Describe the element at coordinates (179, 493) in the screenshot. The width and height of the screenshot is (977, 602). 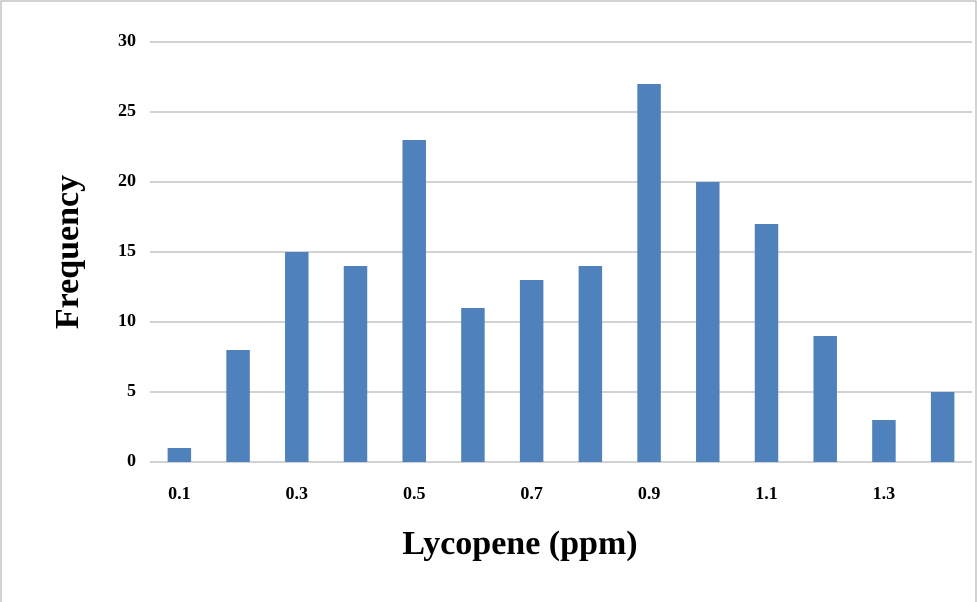
I see `x-tick-label: 0.1` at that location.